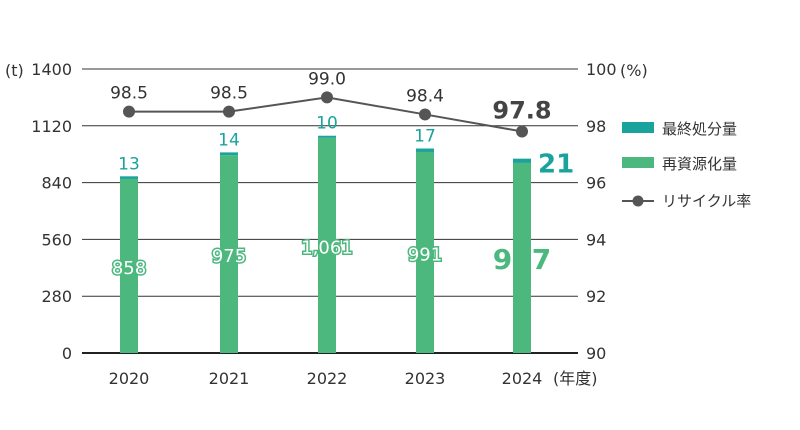 This screenshot has height=430, width=800. What do you see at coordinates (596, 239) in the screenshot?
I see `right-tick-label: 94` at bounding box center [596, 239].